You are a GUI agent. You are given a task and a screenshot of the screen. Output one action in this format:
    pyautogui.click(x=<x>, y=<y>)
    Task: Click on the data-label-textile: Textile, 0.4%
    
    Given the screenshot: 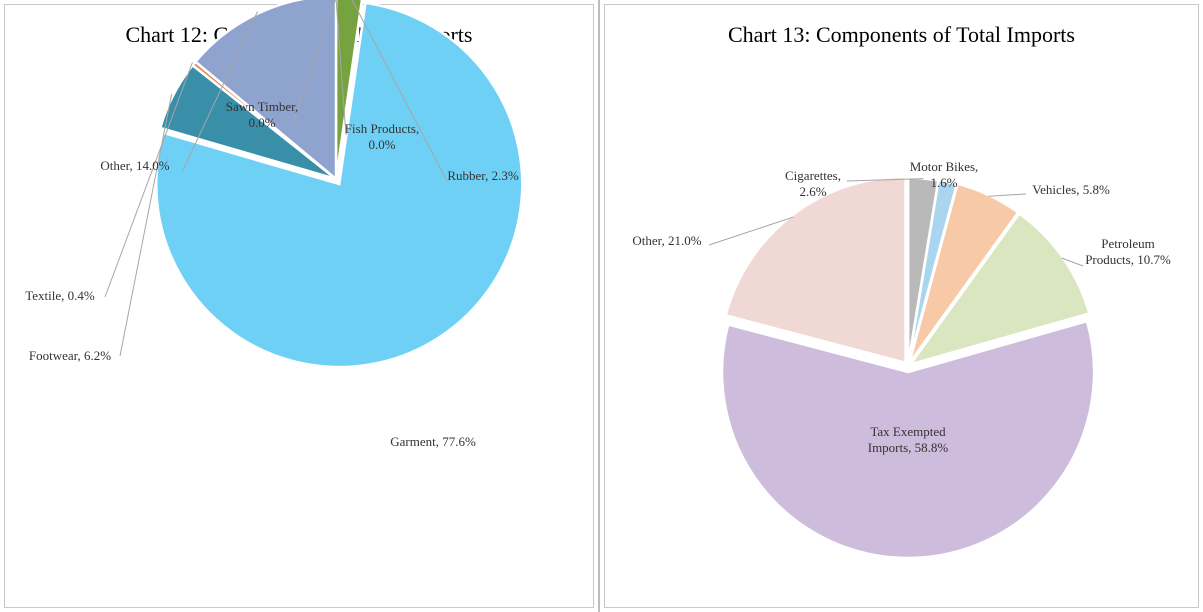 What is the action you would take?
    pyautogui.click(x=60, y=295)
    